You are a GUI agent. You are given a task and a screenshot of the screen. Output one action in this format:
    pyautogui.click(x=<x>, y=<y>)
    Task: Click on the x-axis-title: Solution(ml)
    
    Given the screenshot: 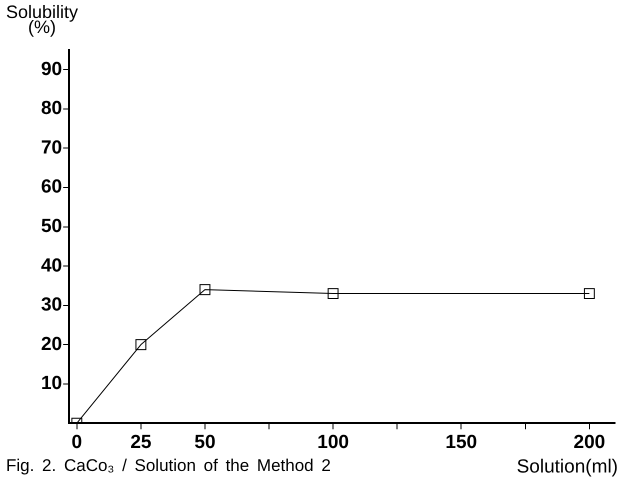 What is the action you would take?
    pyautogui.click(x=567, y=467)
    